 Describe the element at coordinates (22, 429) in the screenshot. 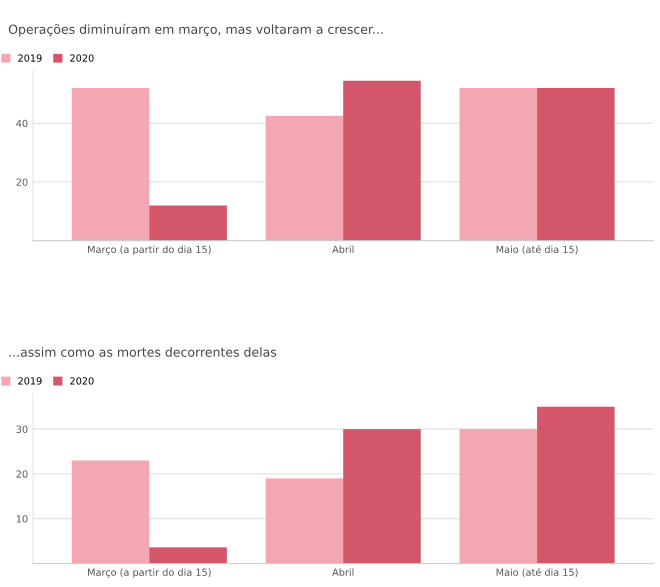

I see `y-tick-label: 30` at that location.